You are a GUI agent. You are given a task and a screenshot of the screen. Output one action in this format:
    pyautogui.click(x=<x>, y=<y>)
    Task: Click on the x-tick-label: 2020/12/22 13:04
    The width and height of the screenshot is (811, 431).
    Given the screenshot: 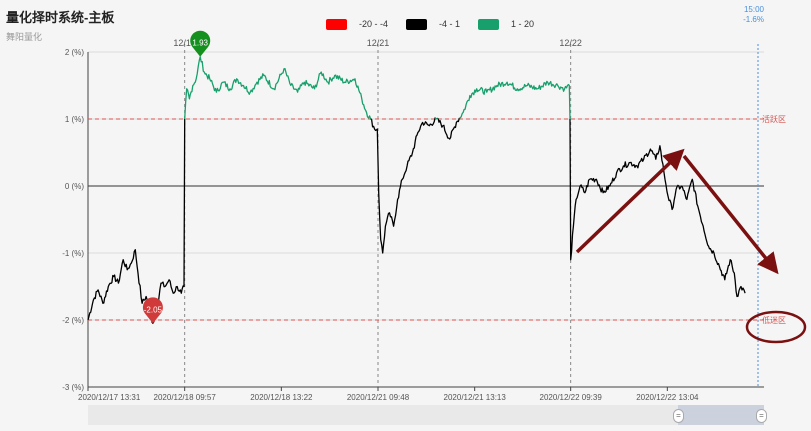 What is the action you would take?
    pyautogui.click(x=667, y=397)
    